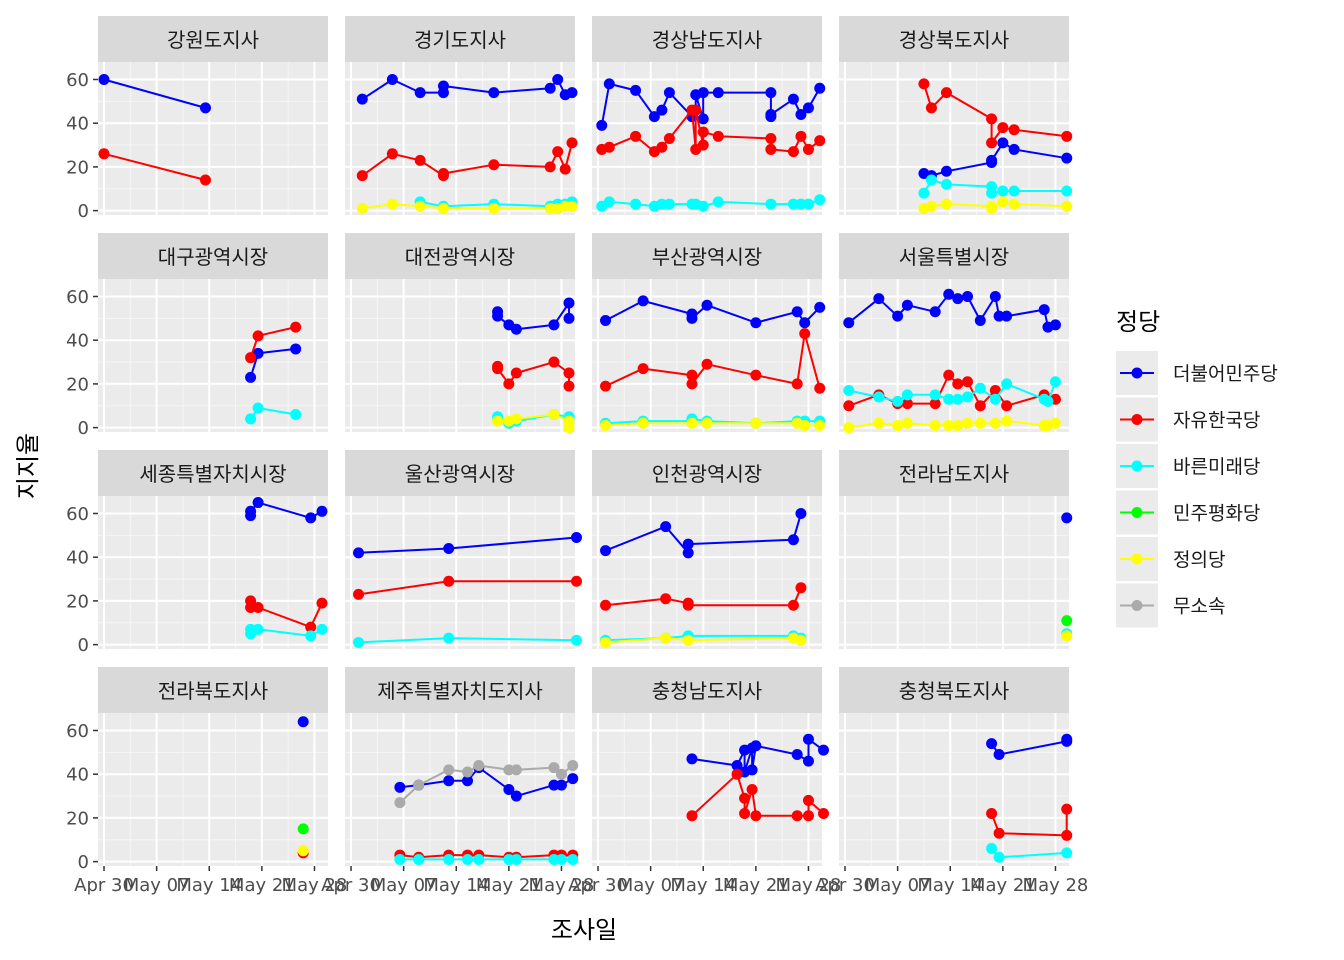 This screenshot has height=960, width=1344. What do you see at coordinates (954, 333) in the screenshot?
I see `facet-panel: 서울특별시장` at bounding box center [954, 333].